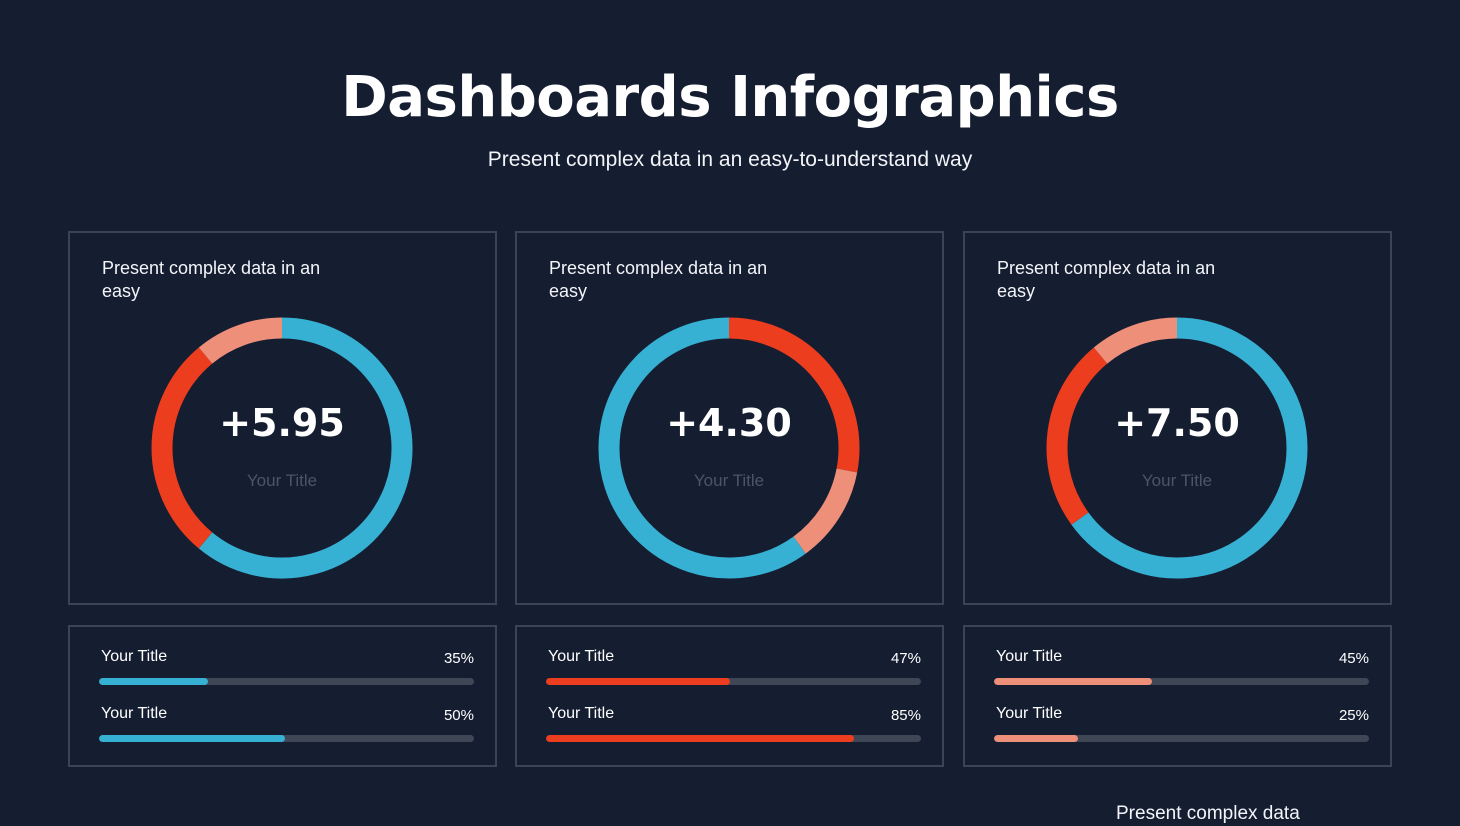 This screenshot has width=1460, height=826. I want to click on donut-center-value: +5.95, so click(282, 423).